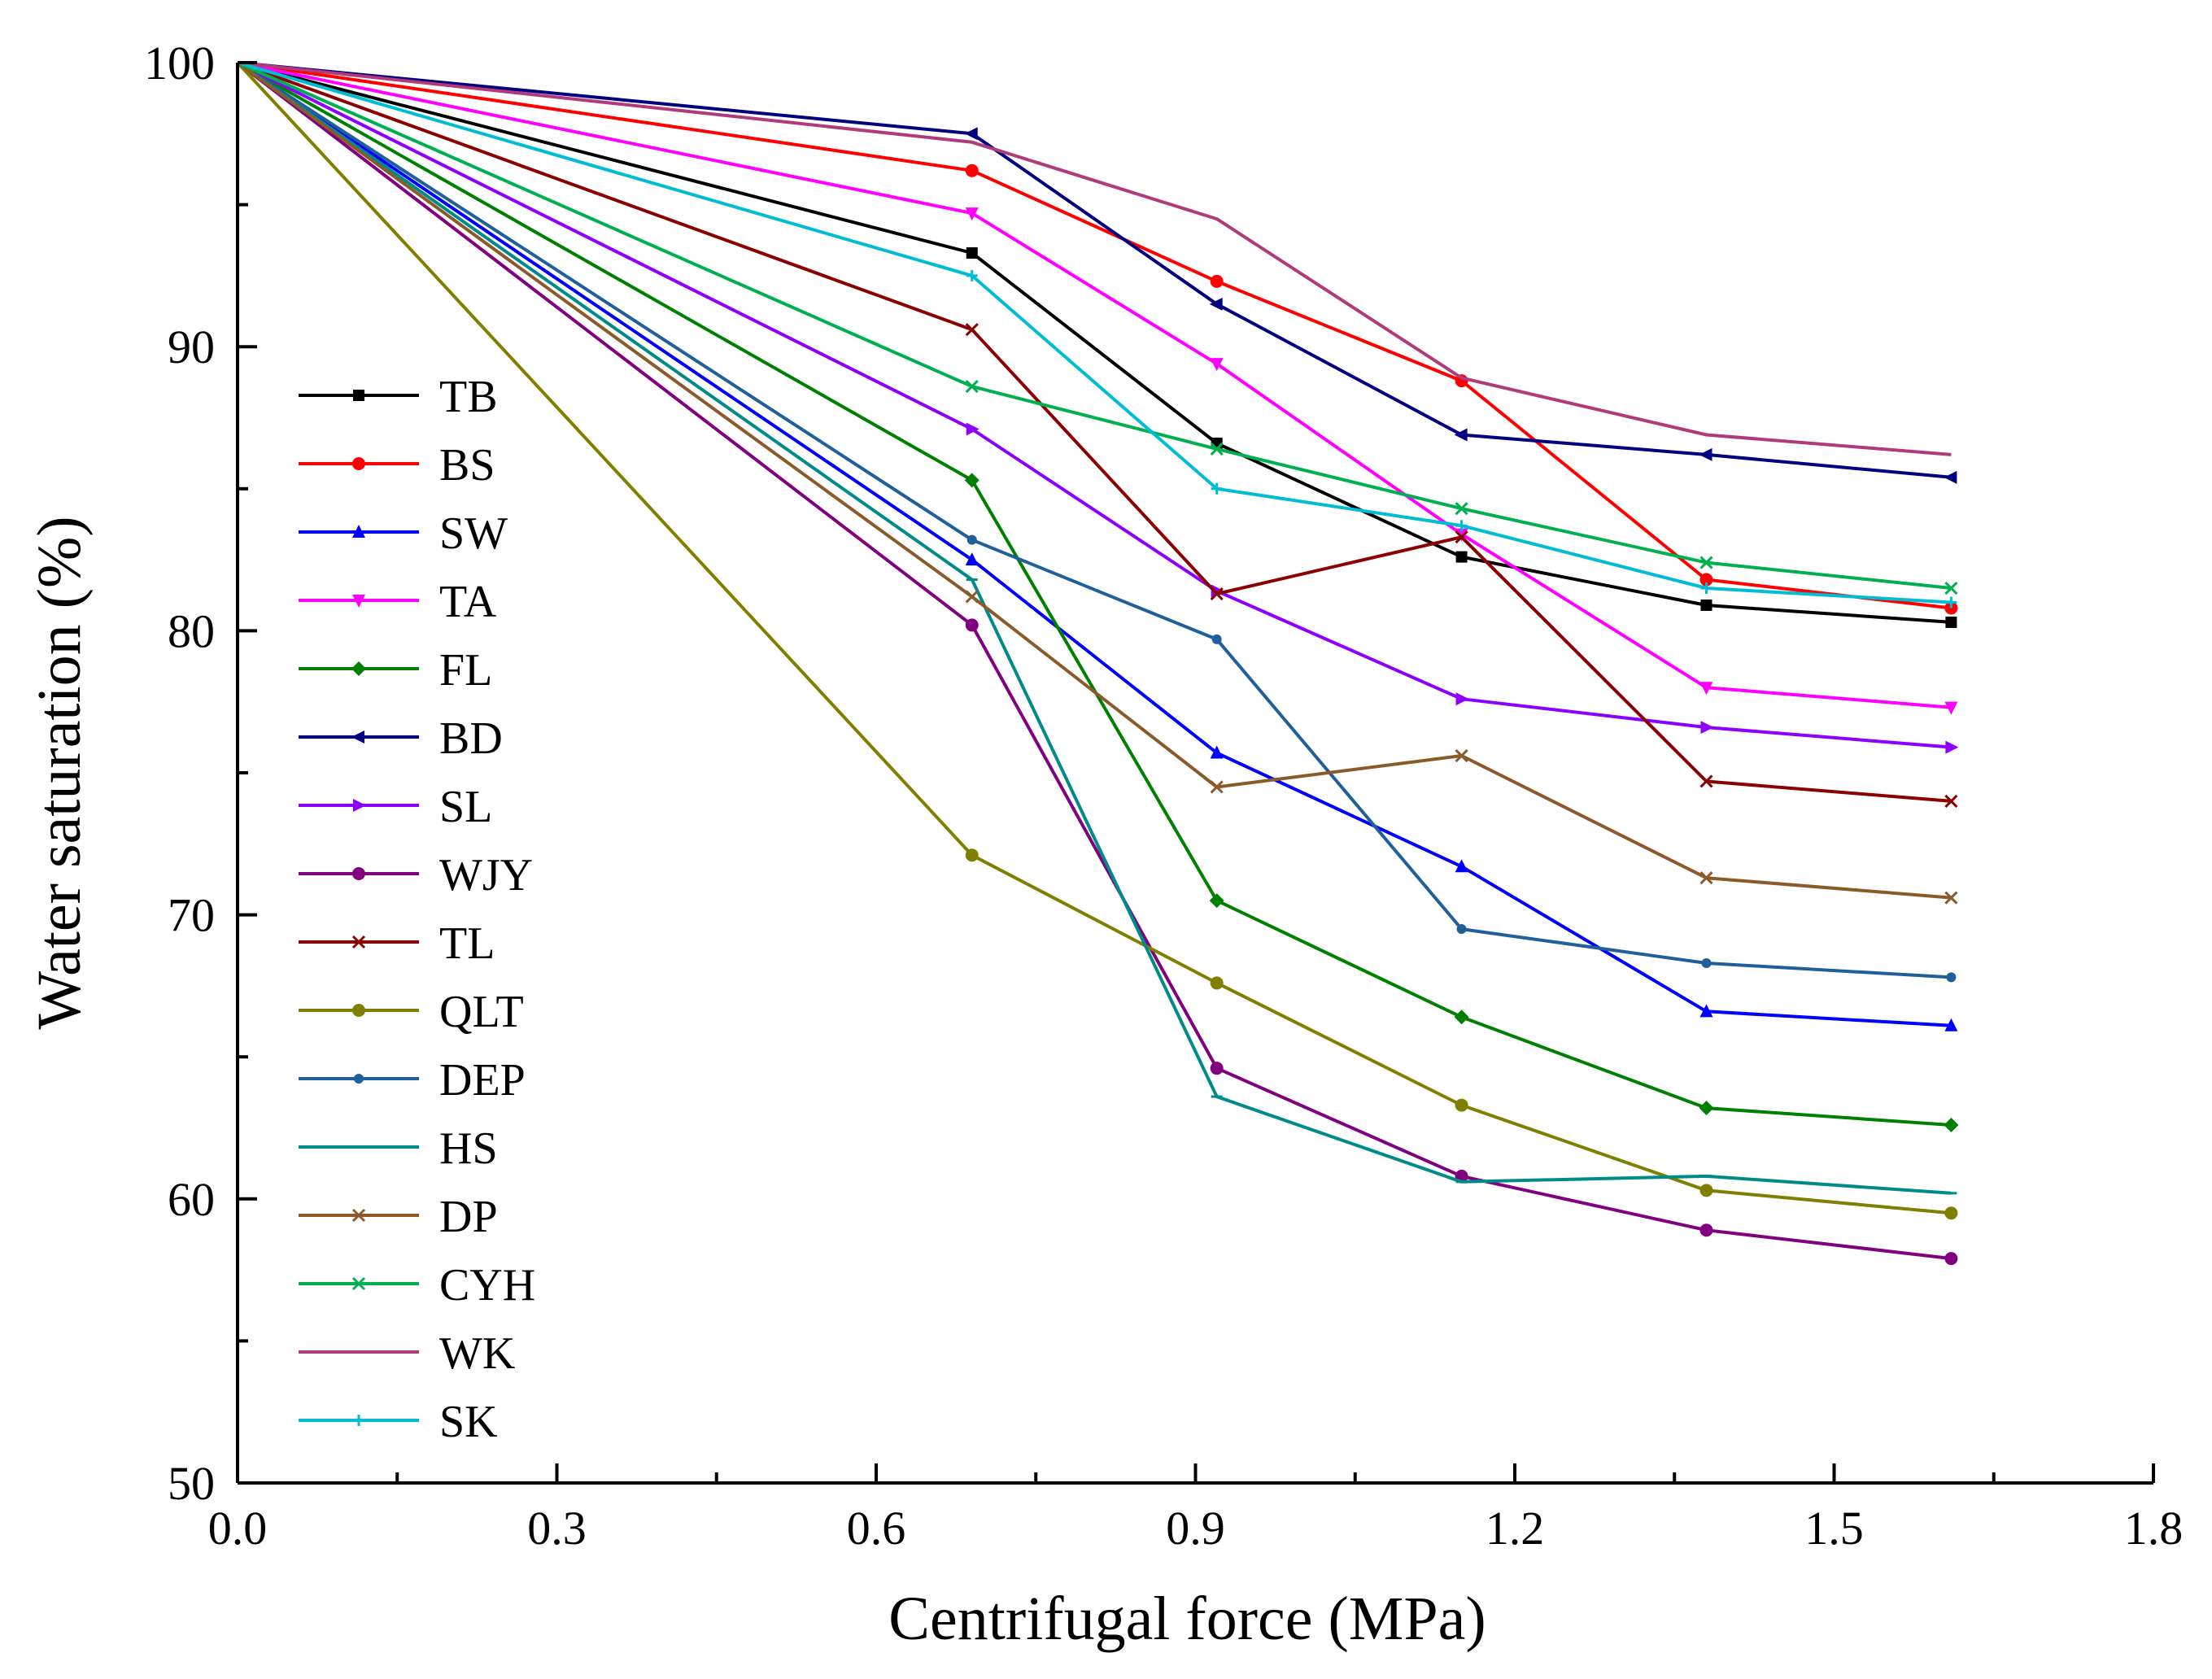 This screenshot has height=1679, width=2212. Describe the element at coordinates (398, 397) in the screenshot. I see `legend-item-tb: TB` at that location.